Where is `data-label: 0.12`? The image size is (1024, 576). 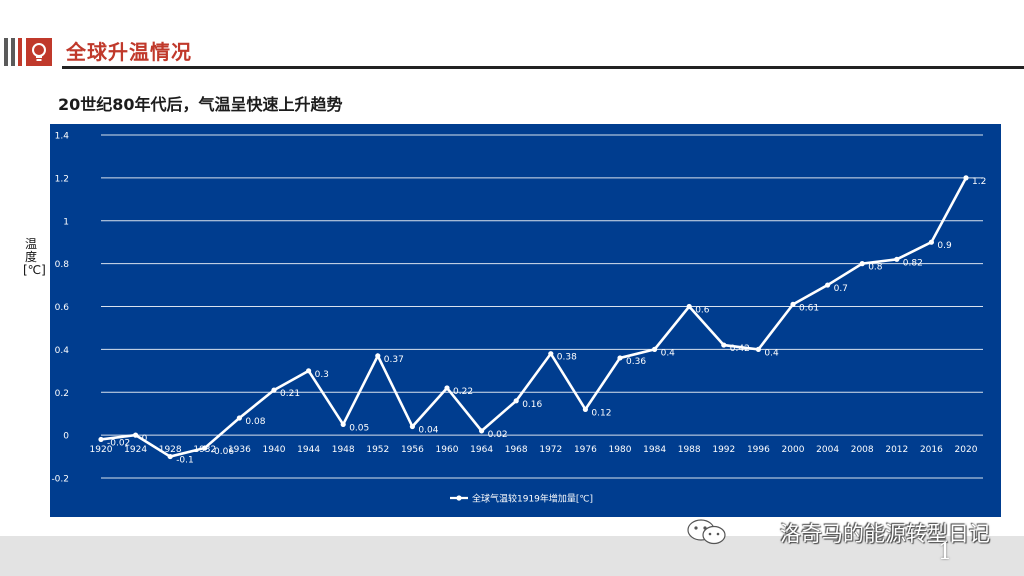
data-label: 0.12 is located at coordinates (601, 413).